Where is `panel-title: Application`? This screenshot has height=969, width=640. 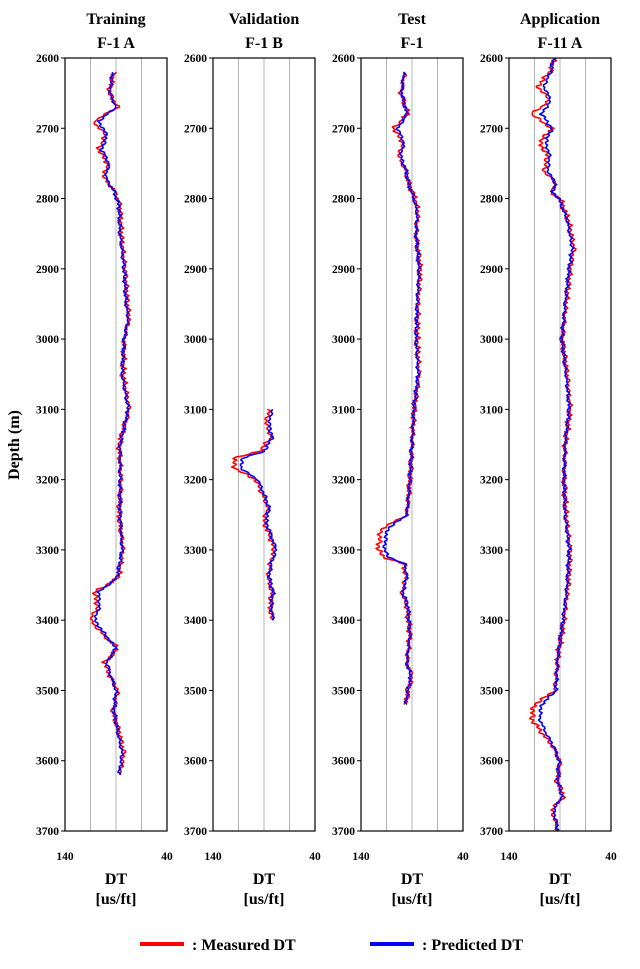
panel-title: Application is located at coordinates (560, 19).